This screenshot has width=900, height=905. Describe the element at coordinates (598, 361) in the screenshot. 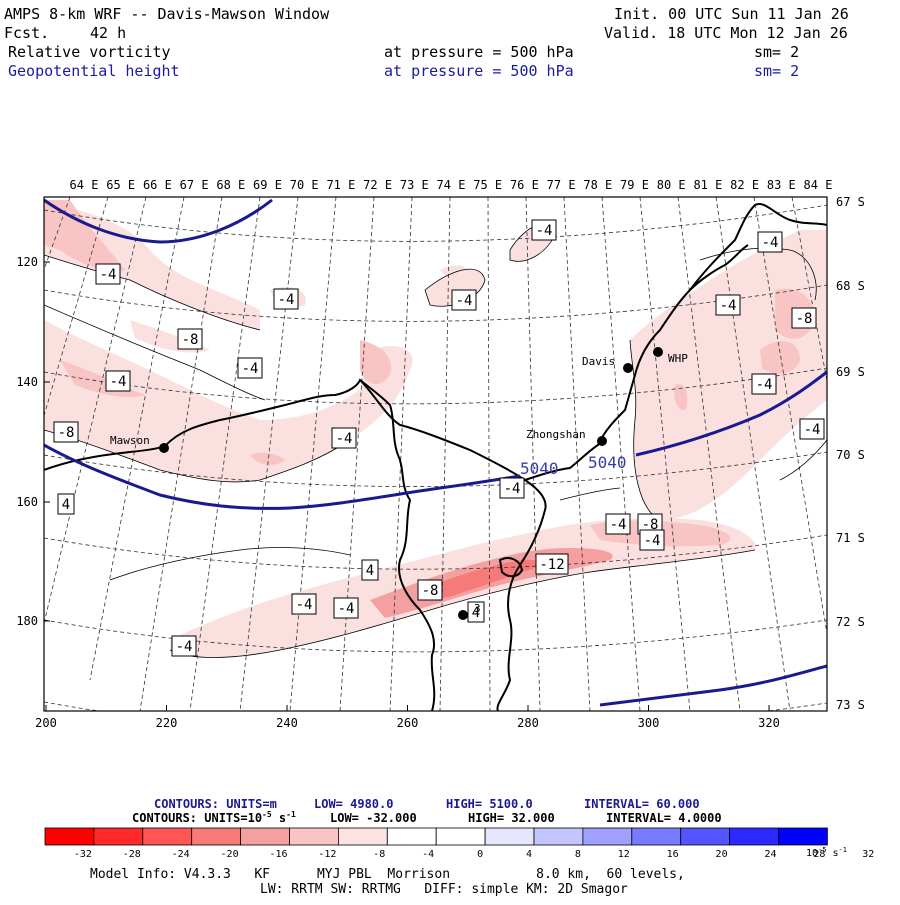

I see `station-label-davis: Davis` at that location.